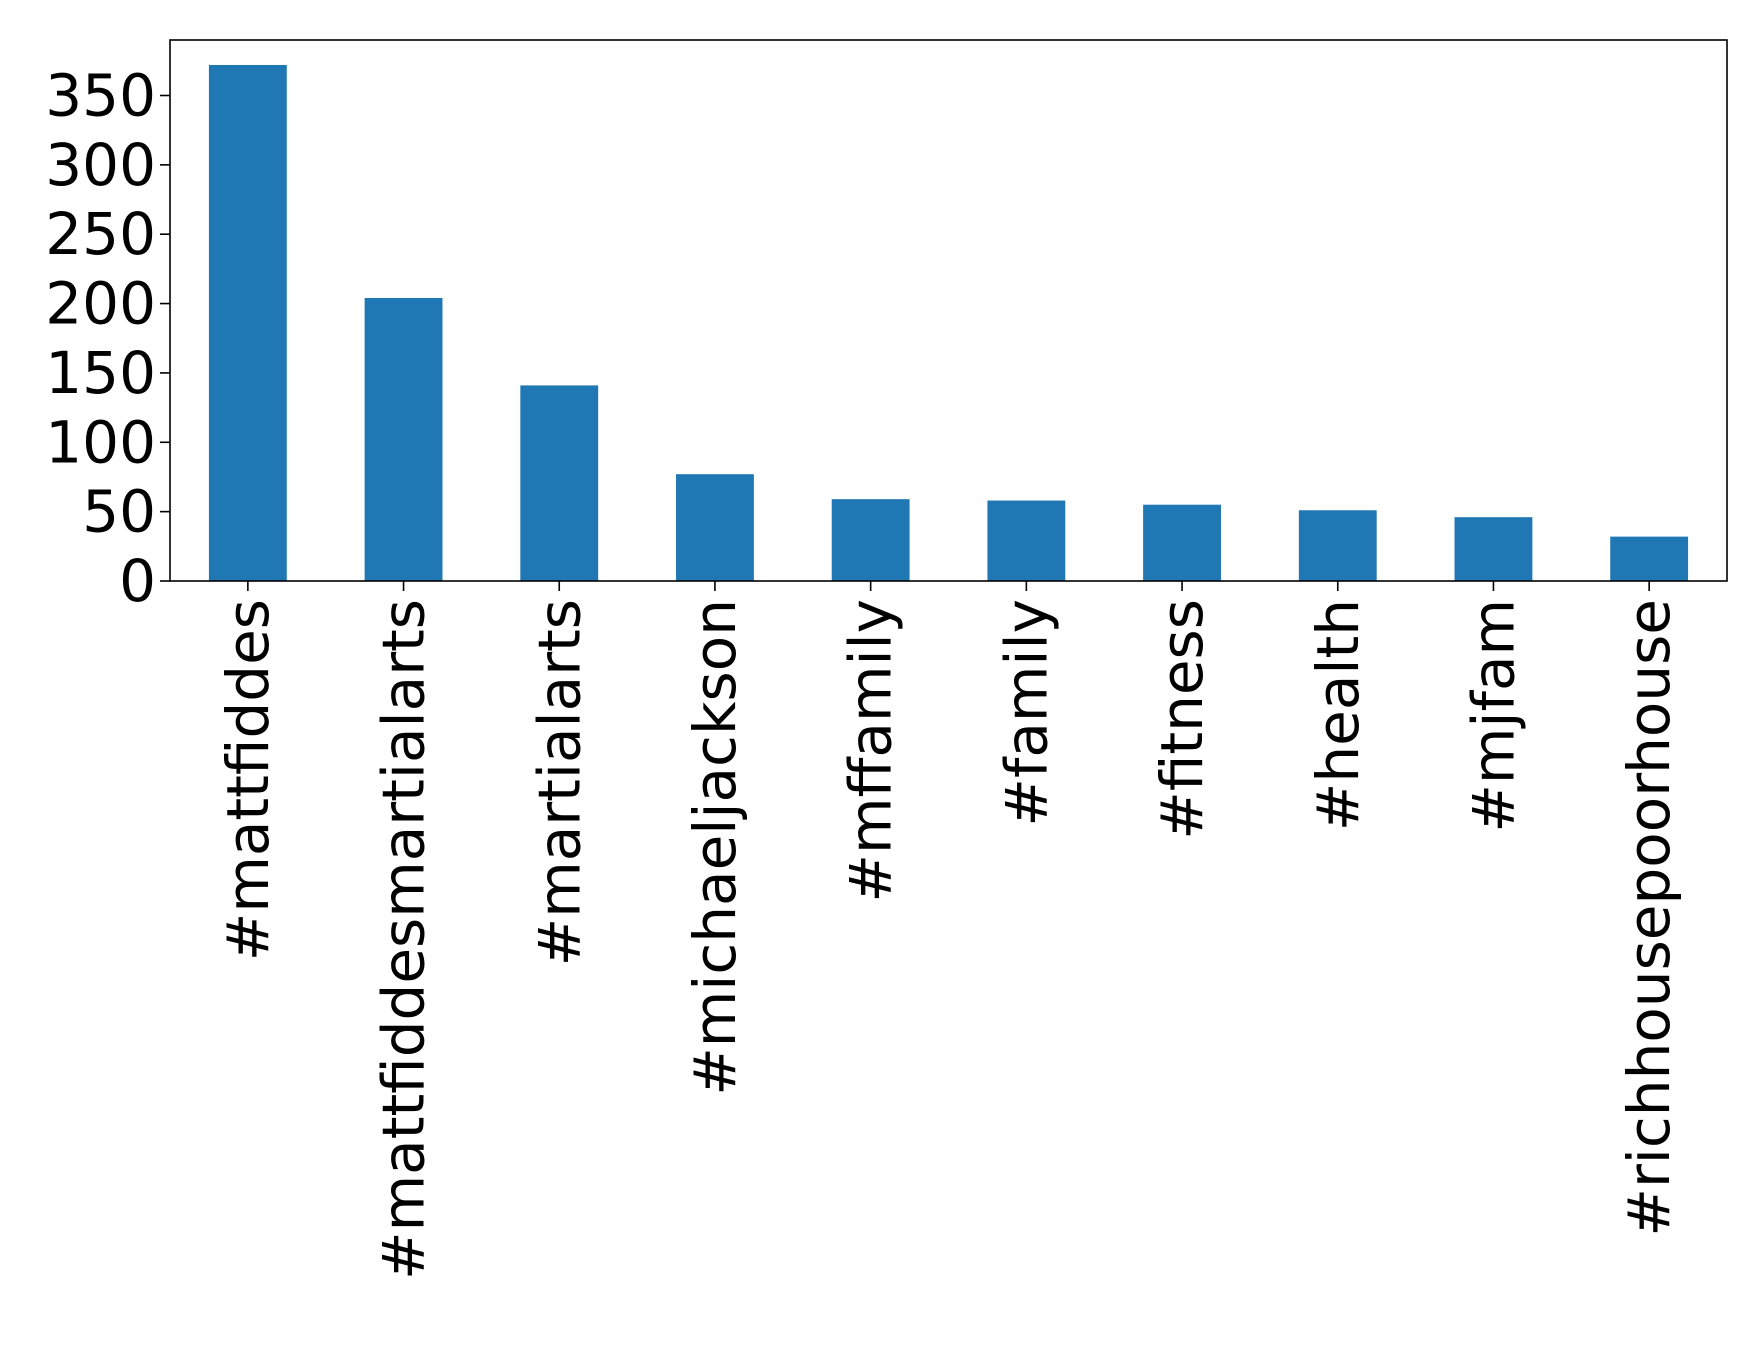  What do you see at coordinates (100, 304) in the screenshot?
I see `y-tick-label: 200` at bounding box center [100, 304].